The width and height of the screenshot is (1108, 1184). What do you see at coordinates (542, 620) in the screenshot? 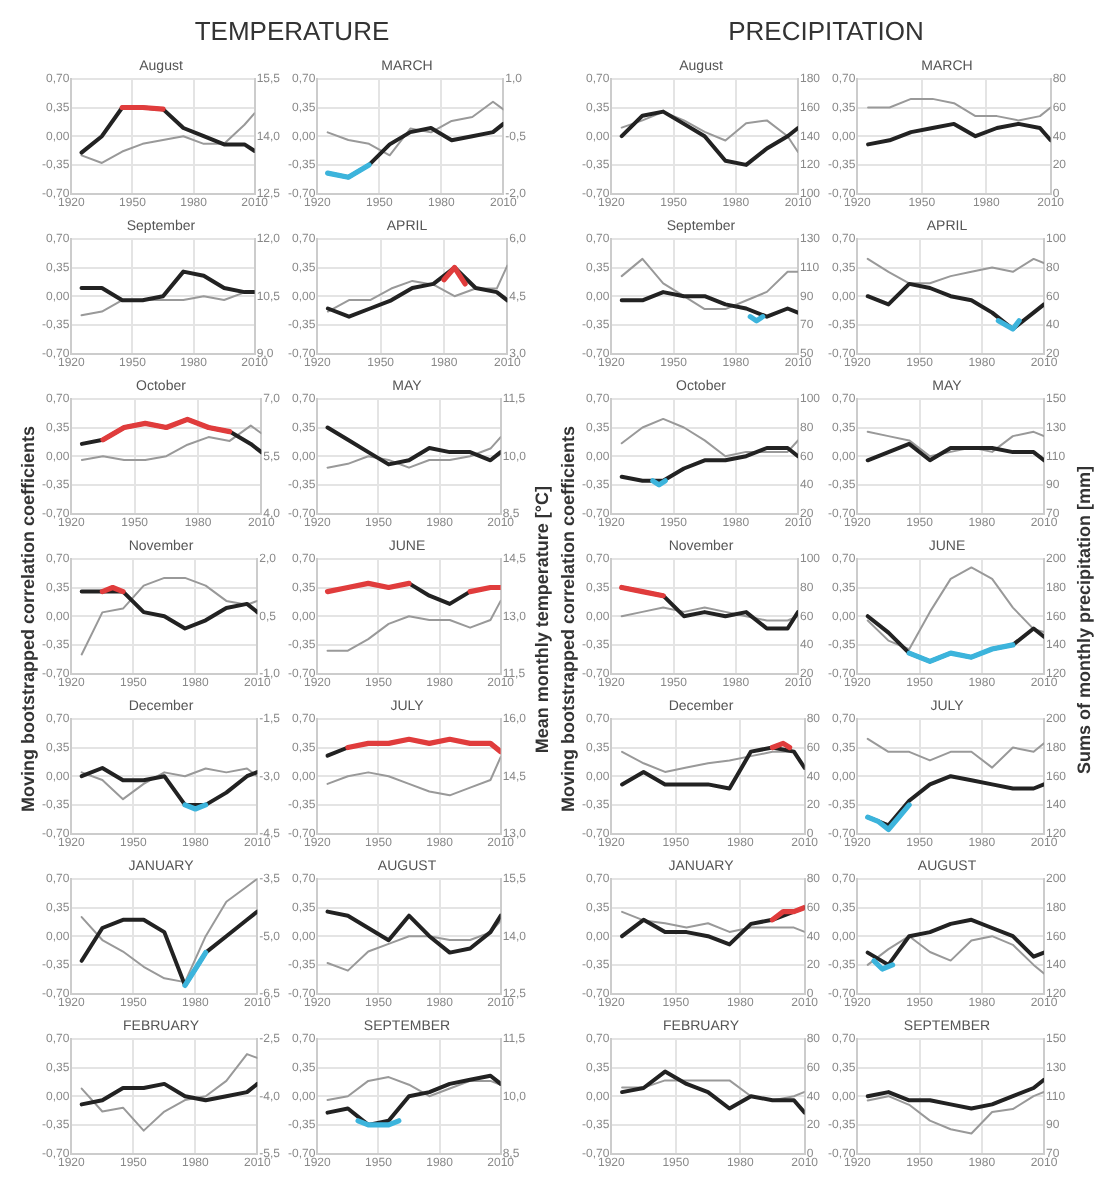
I see `text: Mean monthly temperature [°C]` at bounding box center [542, 620].